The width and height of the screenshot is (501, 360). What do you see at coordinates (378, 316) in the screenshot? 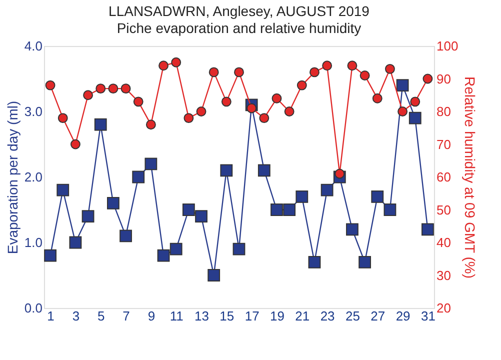
I see `x-tick-label: 27` at bounding box center [378, 316].